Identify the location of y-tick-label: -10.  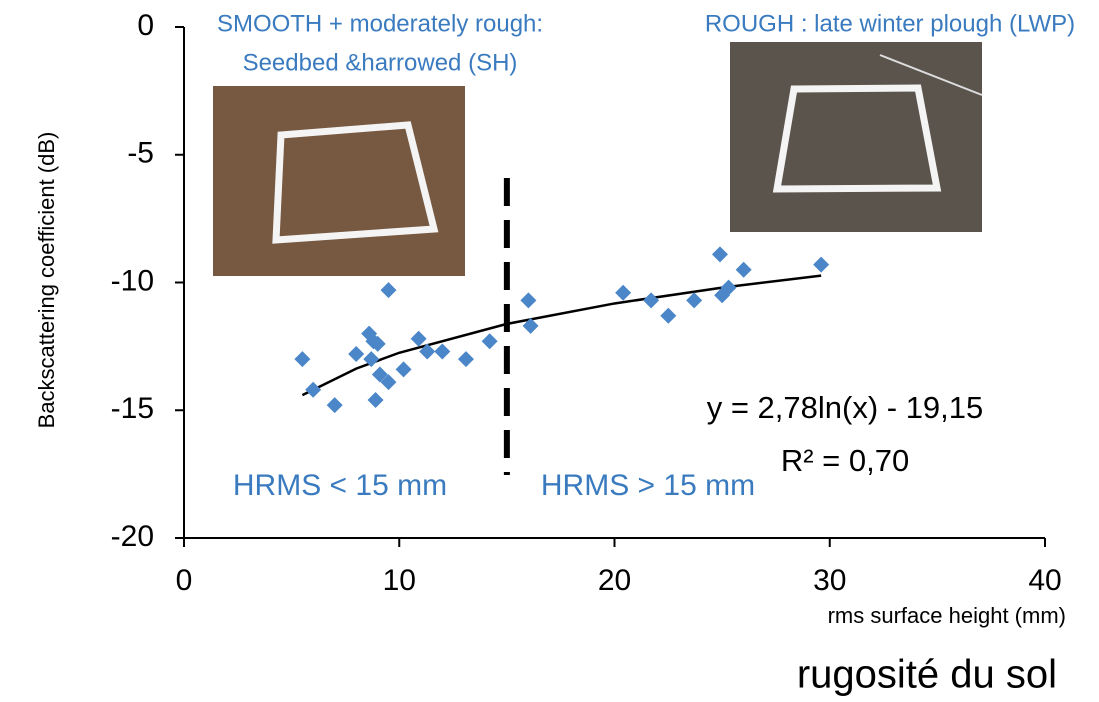
(132, 280).